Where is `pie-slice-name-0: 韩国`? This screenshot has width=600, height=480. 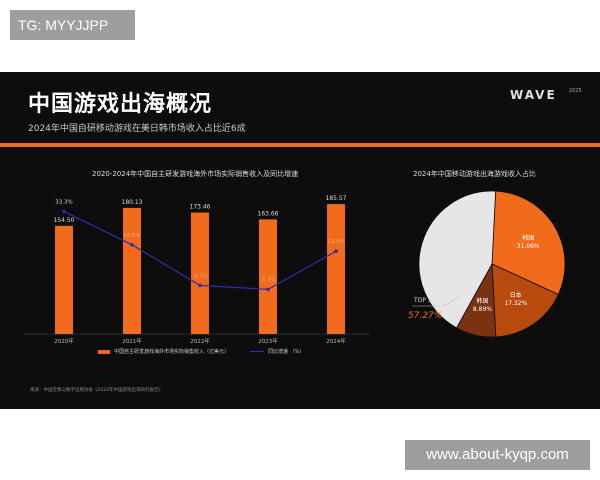 pie-slice-name-0: 韩国 is located at coordinates (528, 238).